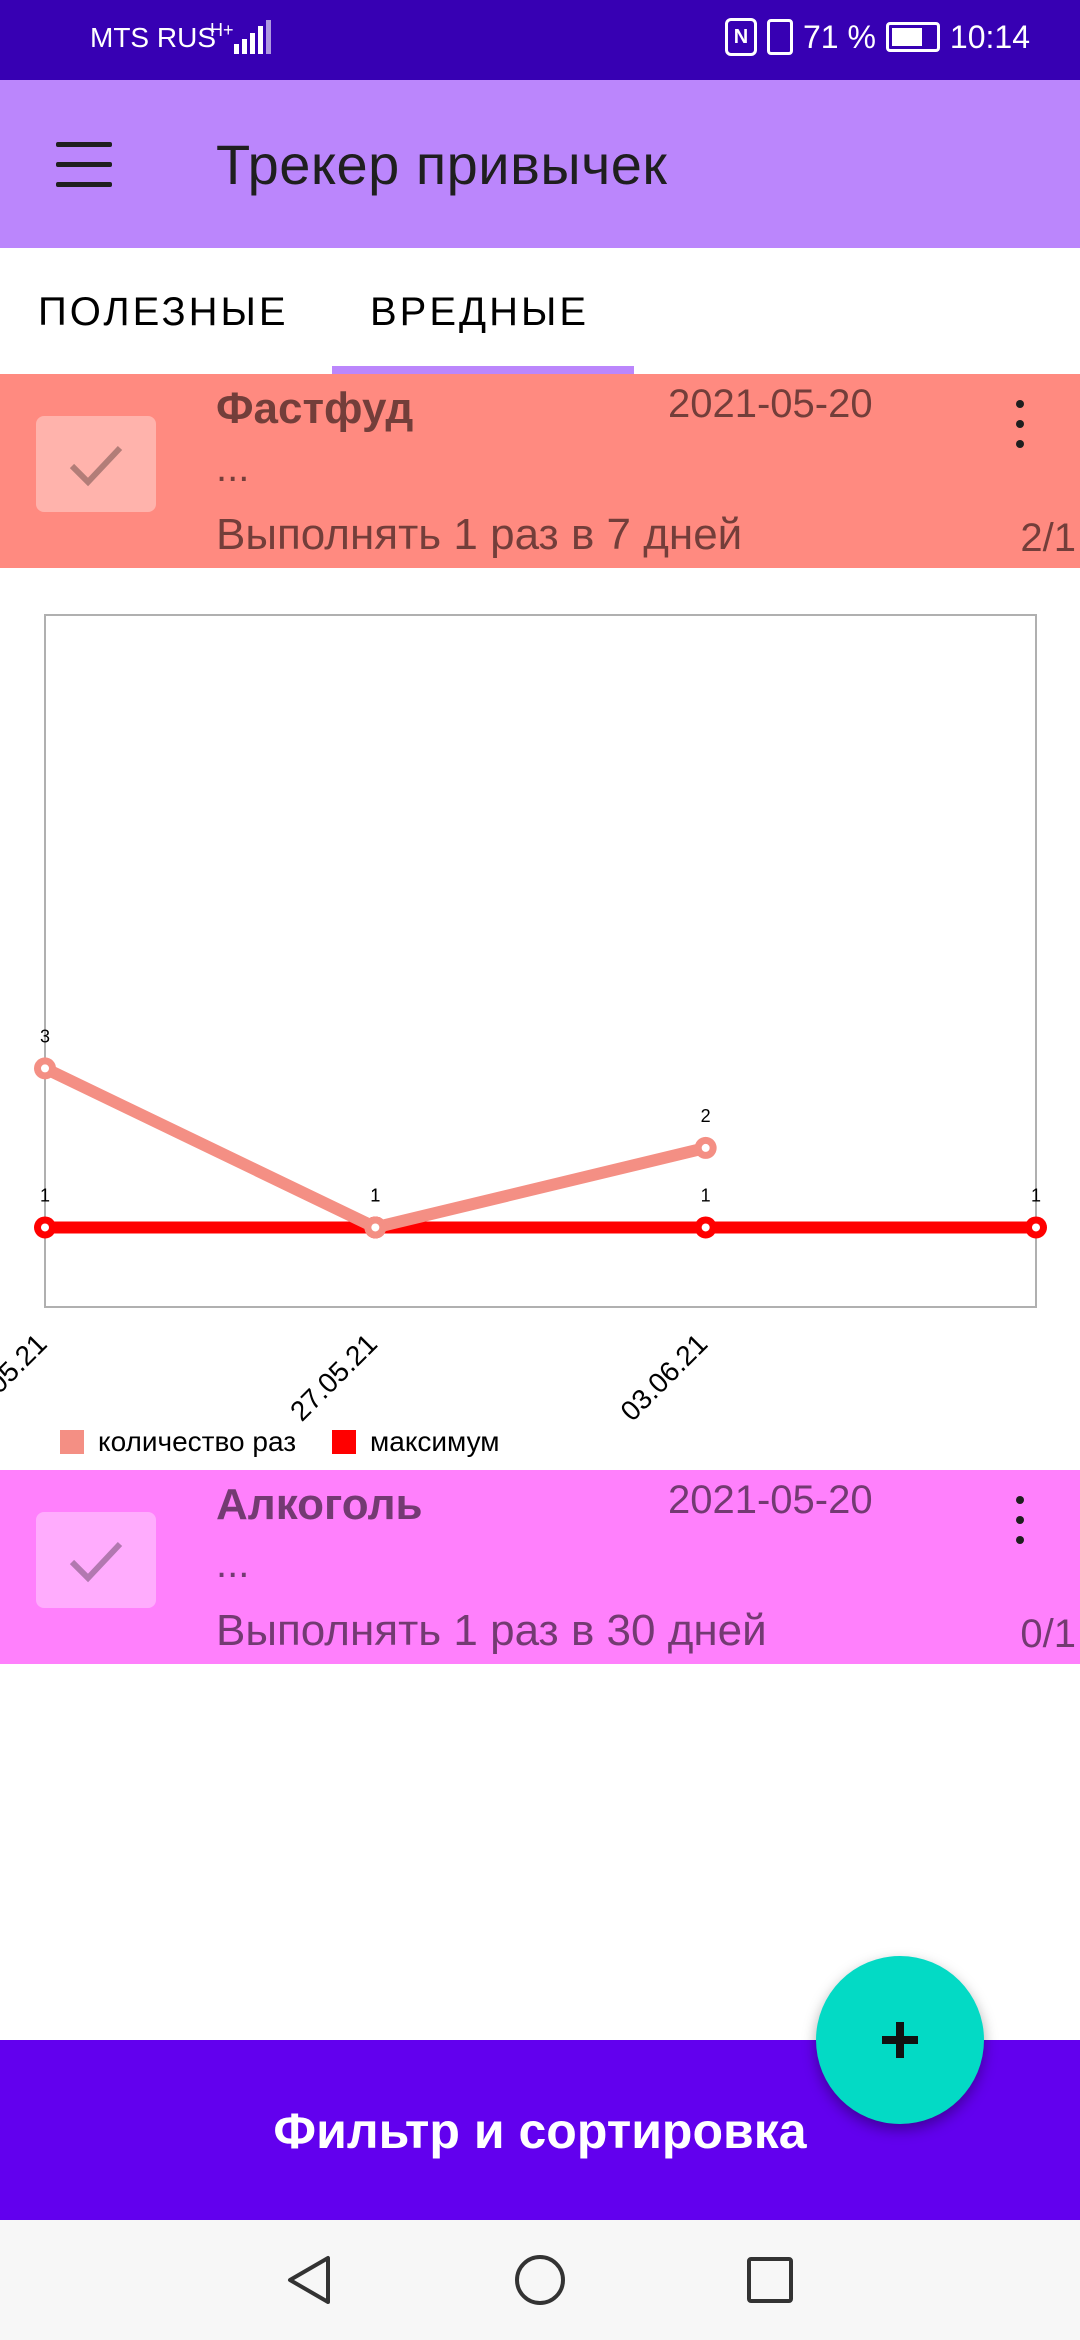 The height and width of the screenshot is (2340, 1080). I want to click on x-tick-label: 20.05.21, so click(26, 1377).